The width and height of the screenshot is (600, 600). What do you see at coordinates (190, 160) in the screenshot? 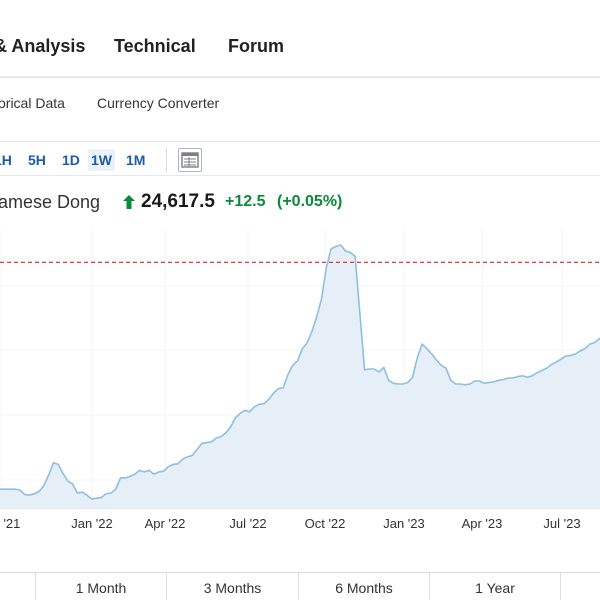
I see `table-view-icon` at bounding box center [190, 160].